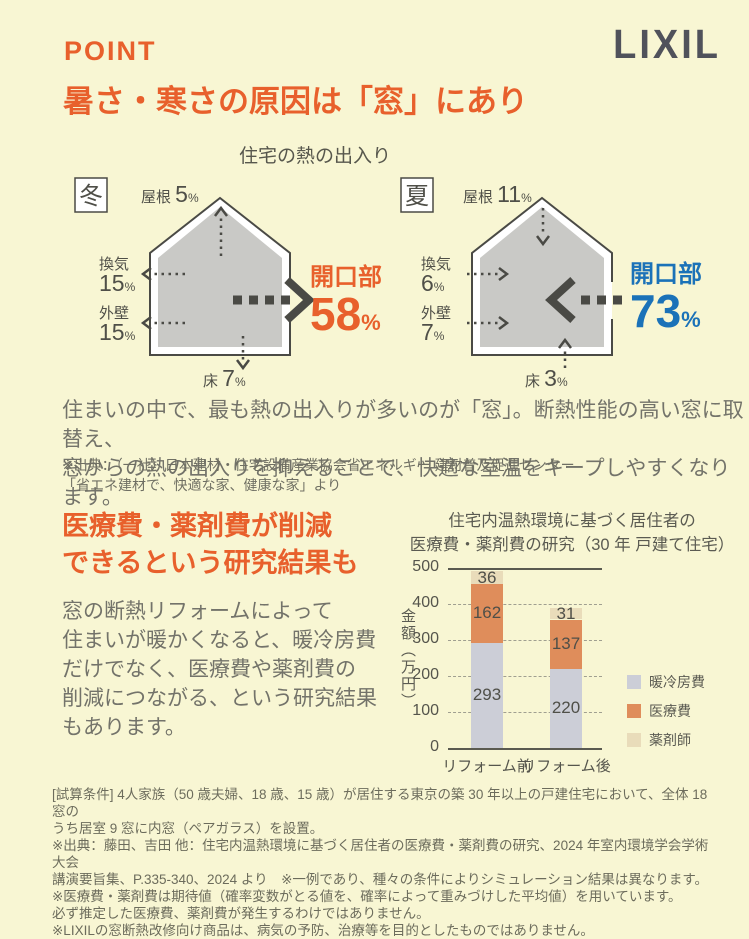  Describe the element at coordinates (117, 283) in the screenshot. I see `vent-value: 15%` at that location.